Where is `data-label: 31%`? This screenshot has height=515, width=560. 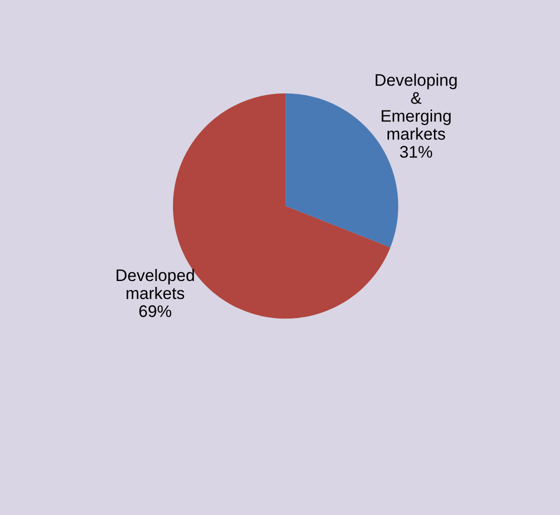 data-label: 31% is located at coordinates (416, 152).